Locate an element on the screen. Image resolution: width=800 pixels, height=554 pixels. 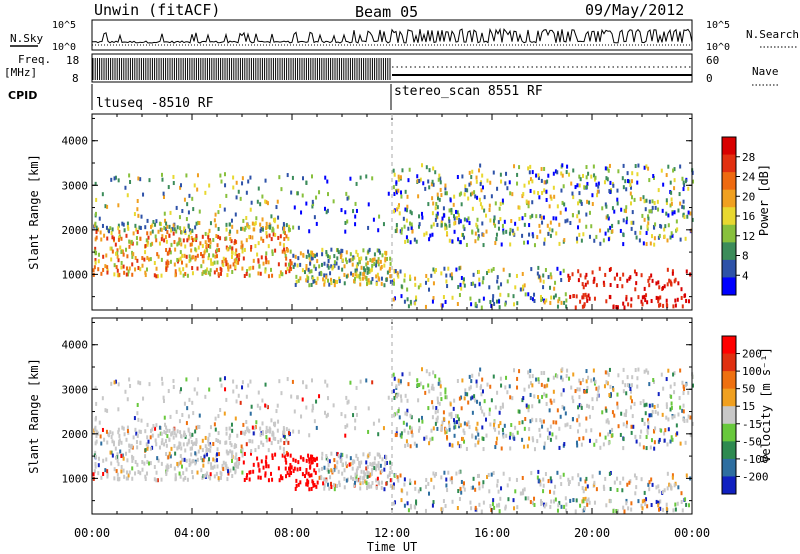
cpid-label: CPID is located at coordinates (22, 95).